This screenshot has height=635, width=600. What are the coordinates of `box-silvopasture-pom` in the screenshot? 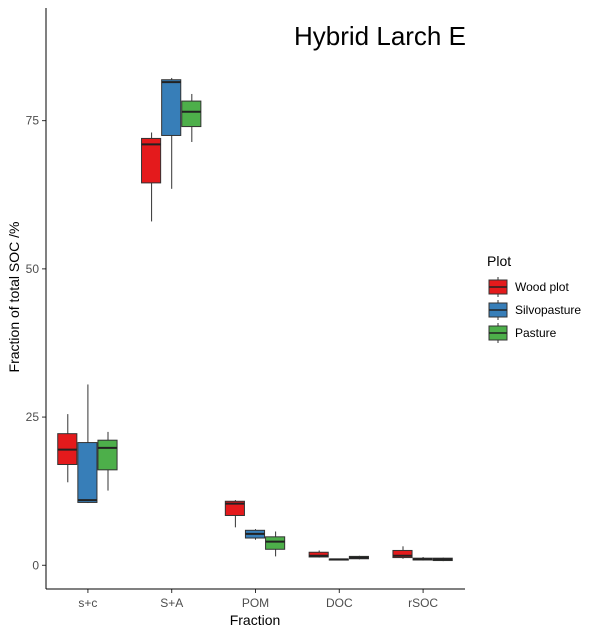 It's located at (255, 534).